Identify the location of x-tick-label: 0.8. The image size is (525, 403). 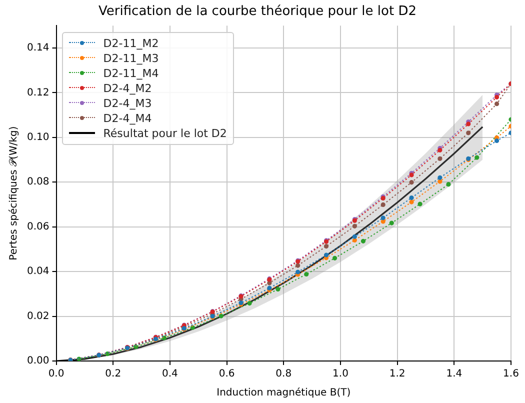
(284, 374).